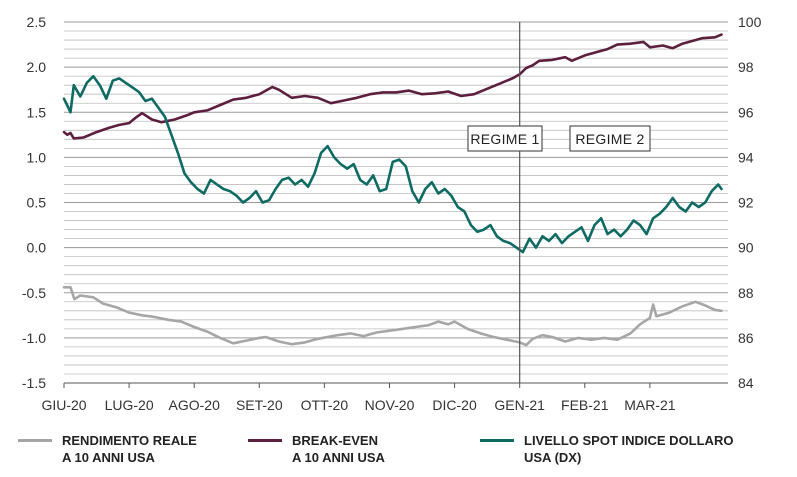 The image size is (797, 477). I want to click on y-left-tick-label: 0.5, so click(37, 203).